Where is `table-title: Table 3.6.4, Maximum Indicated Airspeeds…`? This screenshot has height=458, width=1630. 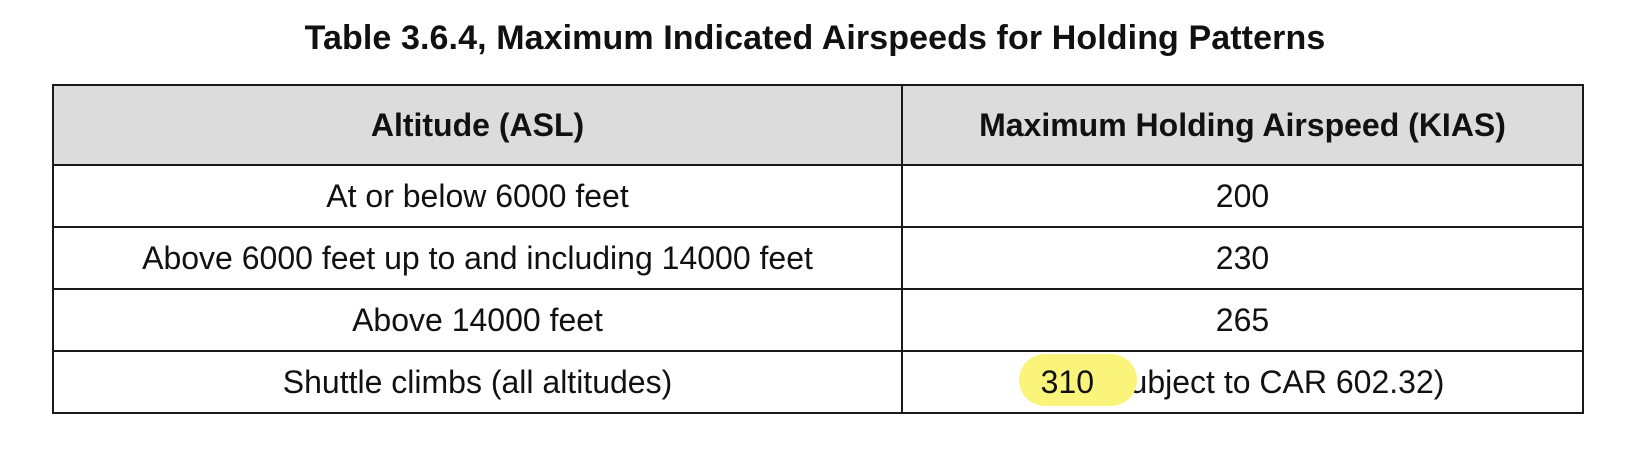 table-title: Table 3.6.4, Maximum Indicated Airspeeds… is located at coordinates (815, 38).